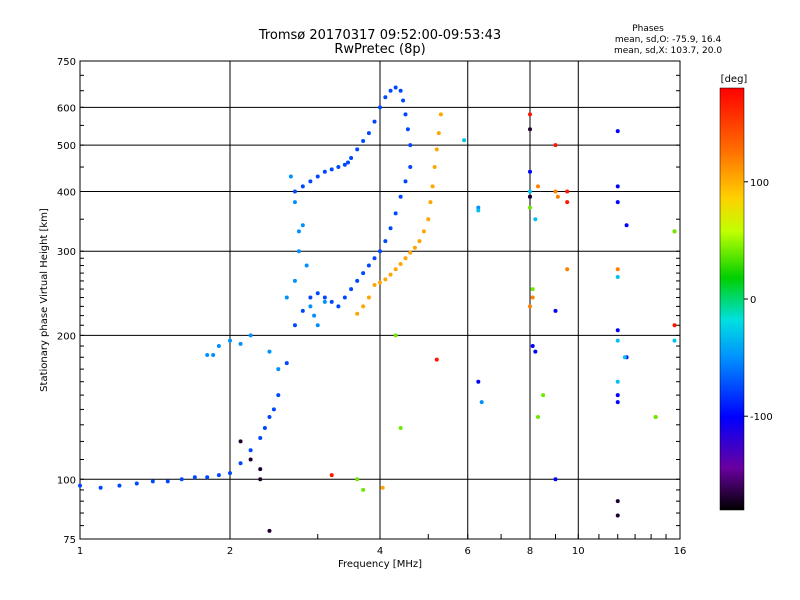  Describe the element at coordinates (66, 192) in the screenshot. I see `y-tick-label: 400` at that location.